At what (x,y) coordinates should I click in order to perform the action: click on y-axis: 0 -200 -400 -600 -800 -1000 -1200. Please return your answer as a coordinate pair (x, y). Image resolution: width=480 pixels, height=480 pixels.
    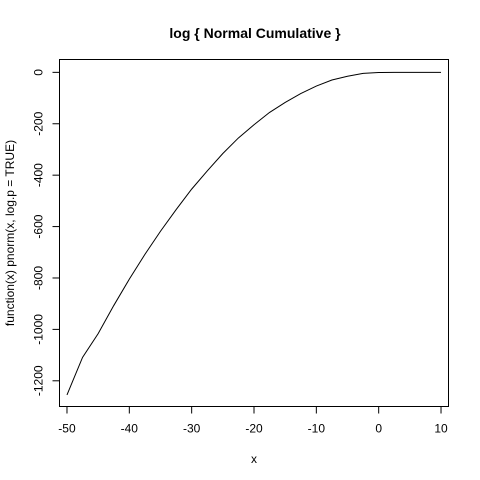
    Looking at the image, I should click on (46, 232).